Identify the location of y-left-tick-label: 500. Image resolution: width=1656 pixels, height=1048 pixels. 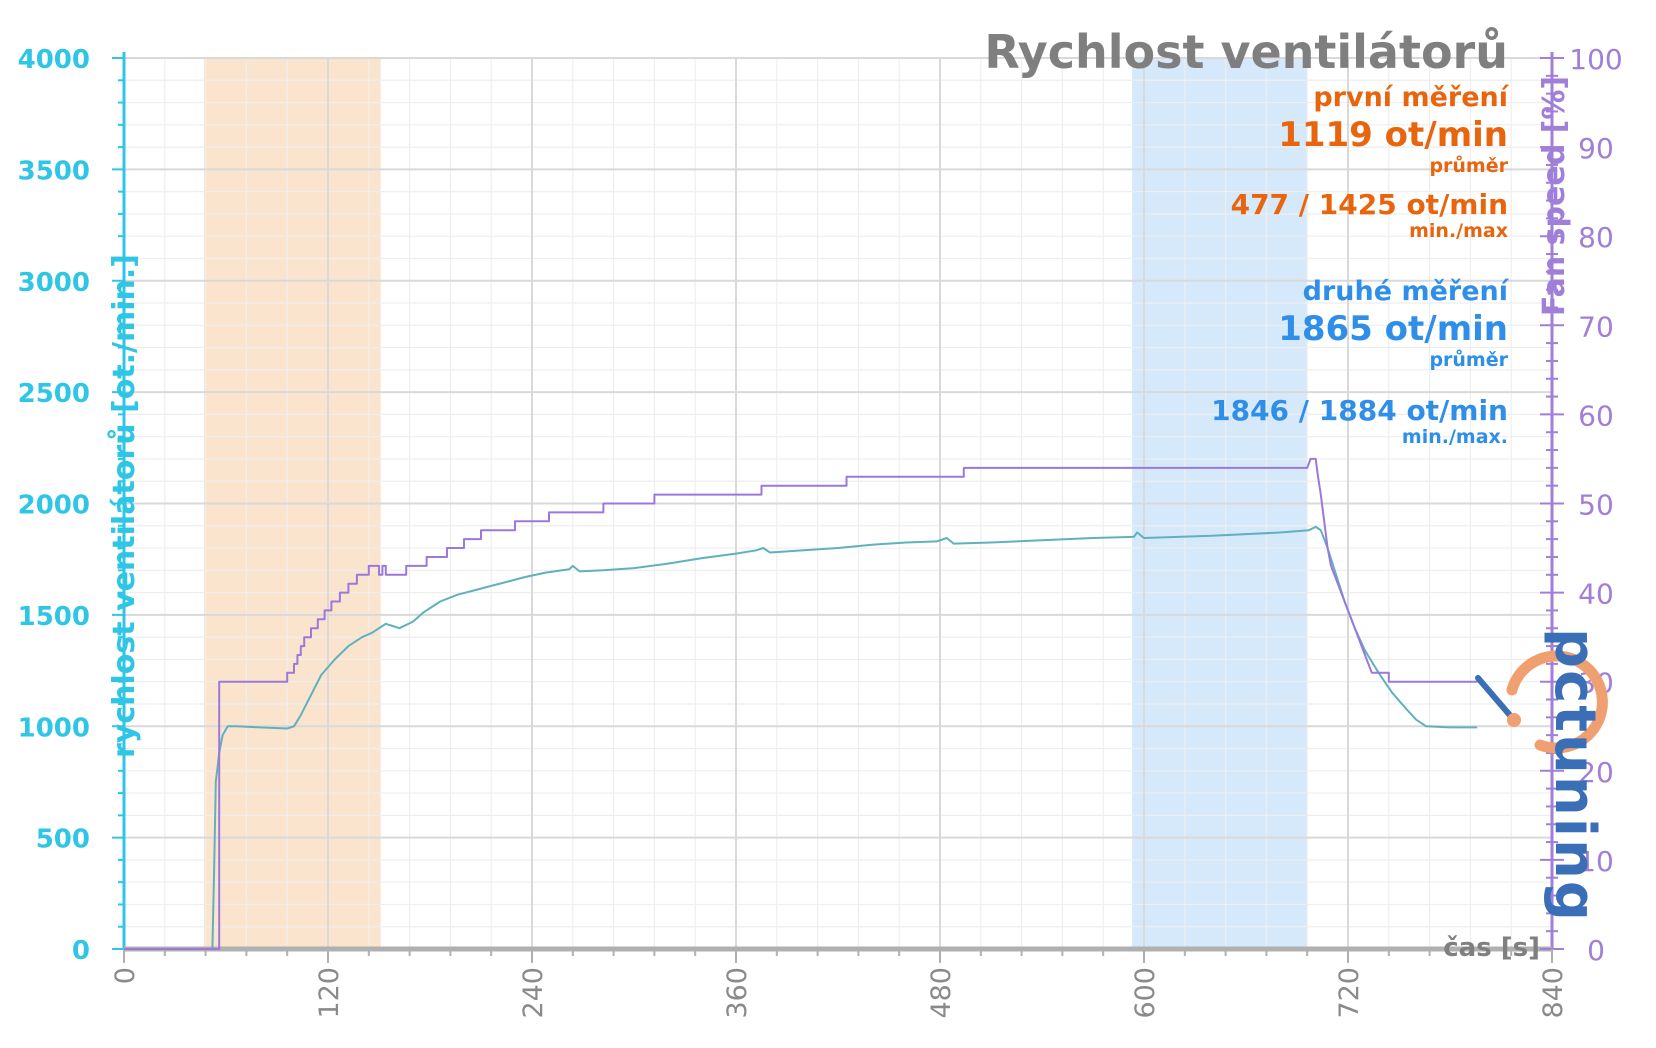
(63, 840).